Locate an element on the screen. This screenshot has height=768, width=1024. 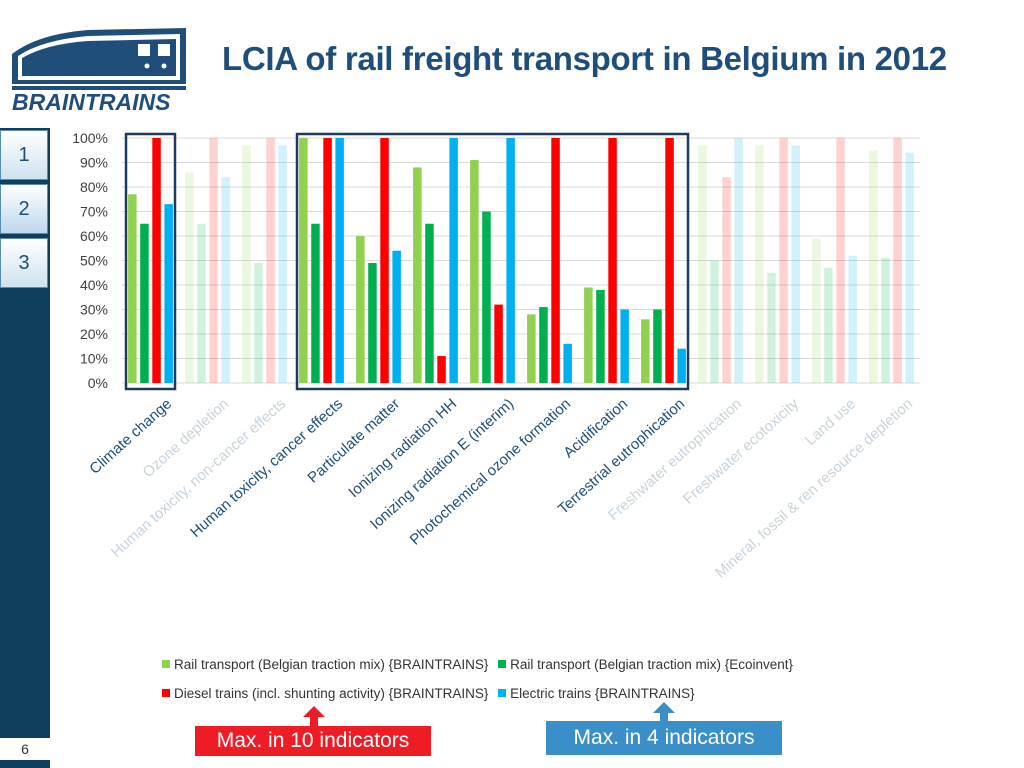
sidebar-tab-1: 1 is located at coordinates (24, 155).